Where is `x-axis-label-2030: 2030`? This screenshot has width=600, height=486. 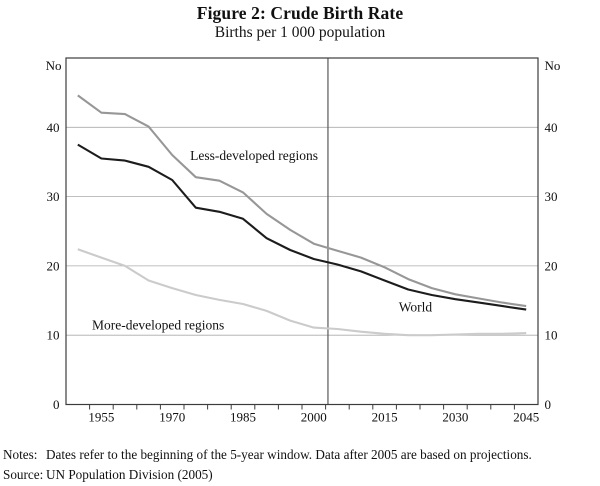
x-axis-label-2030: 2030 is located at coordinates (455, 417).